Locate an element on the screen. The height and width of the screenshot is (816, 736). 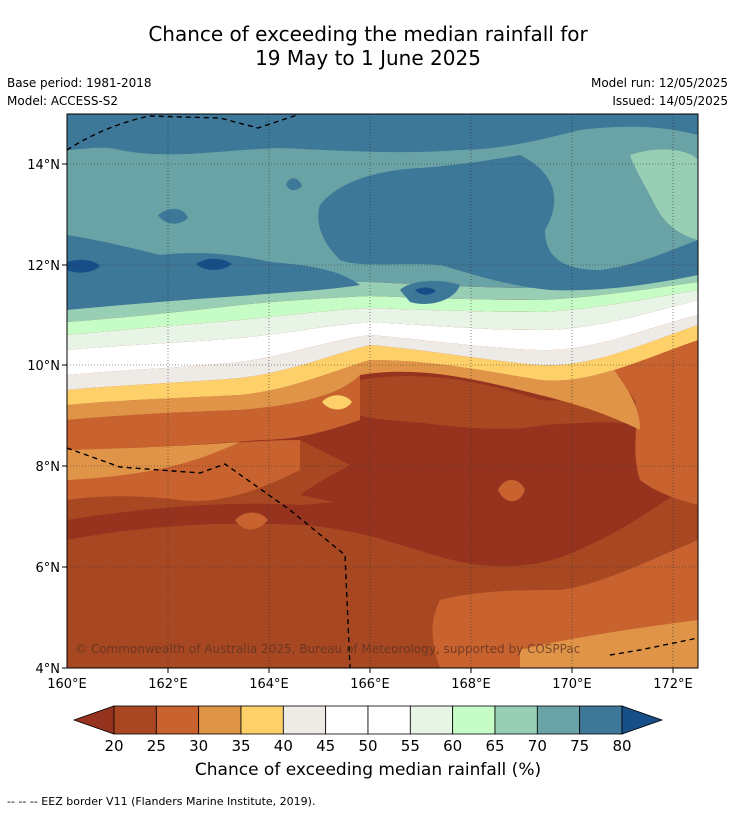
region-80a is located at coordinates (508, 223).